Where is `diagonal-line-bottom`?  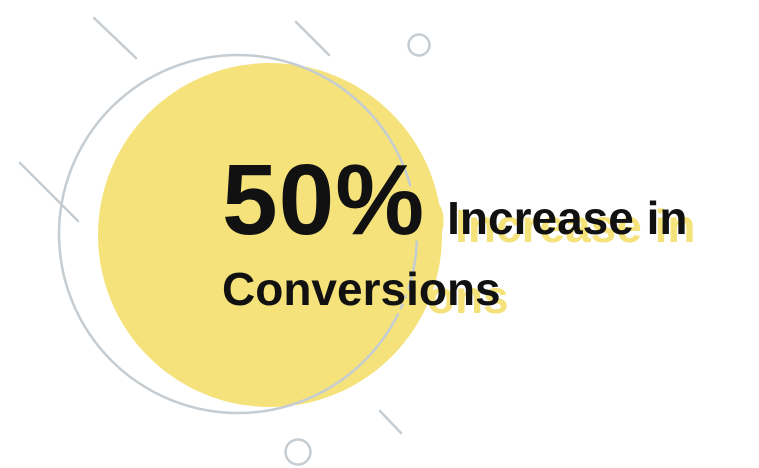
diagonal-line-bottom is located at coordinates (390, 422).